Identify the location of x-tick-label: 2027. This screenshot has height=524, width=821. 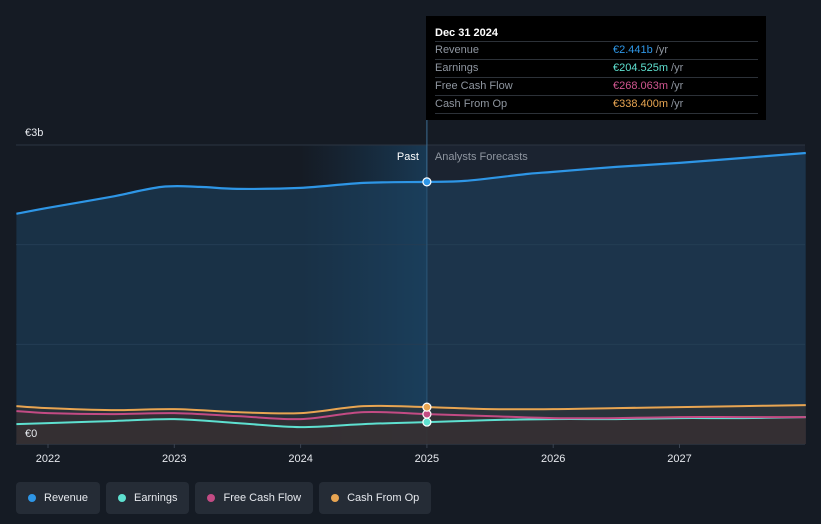
(679, 459).